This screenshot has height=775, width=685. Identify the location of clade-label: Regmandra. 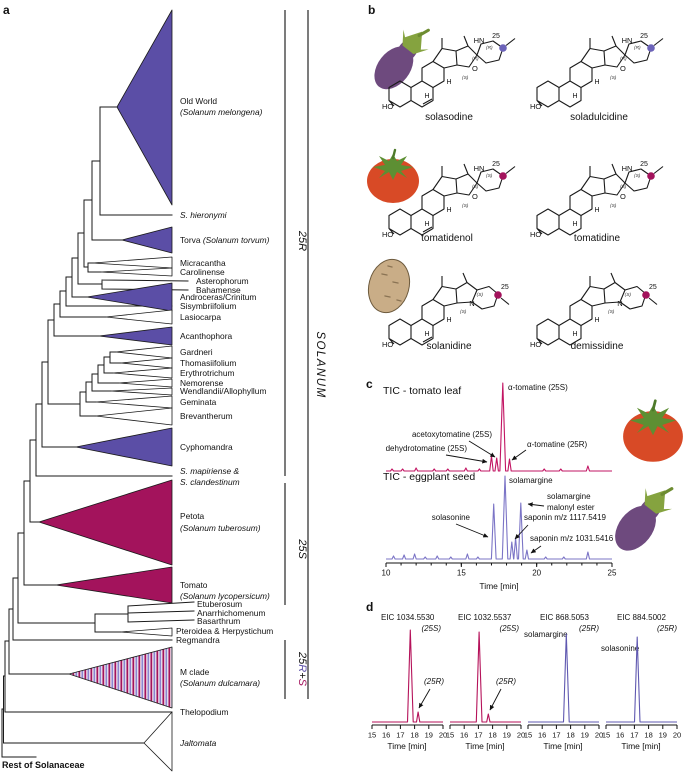
(198, 640).